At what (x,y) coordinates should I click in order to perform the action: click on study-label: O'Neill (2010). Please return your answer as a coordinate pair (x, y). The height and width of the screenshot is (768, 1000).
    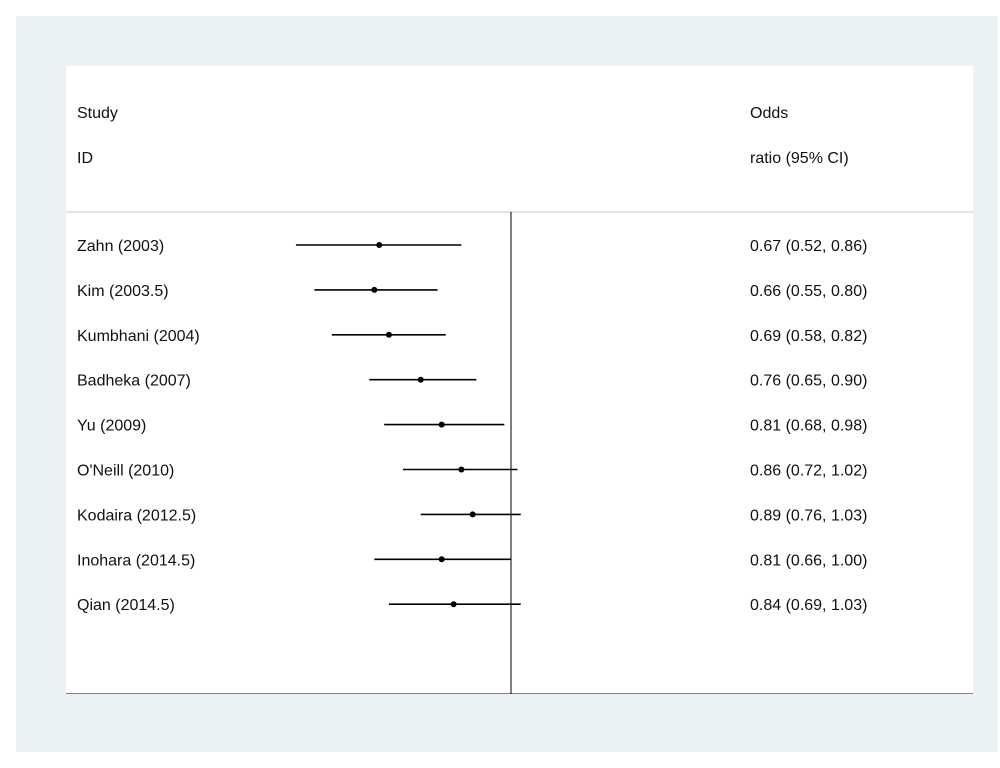
    Looking at the image, I should click on (125, 471).